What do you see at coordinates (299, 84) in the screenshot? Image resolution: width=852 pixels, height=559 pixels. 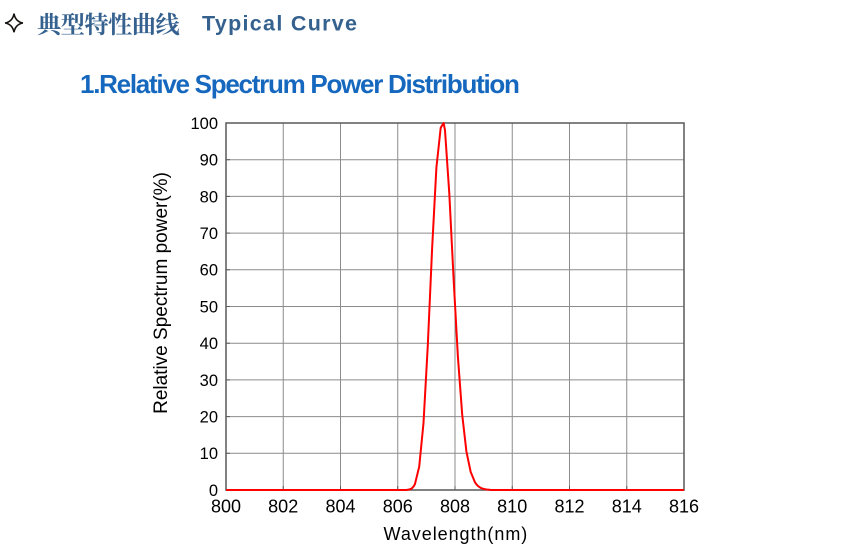 I see `svg-text:1.Relative Spectrum Power Dist: 1.Relative Spectrum Power Distribution` at bounding box center [299, 84].